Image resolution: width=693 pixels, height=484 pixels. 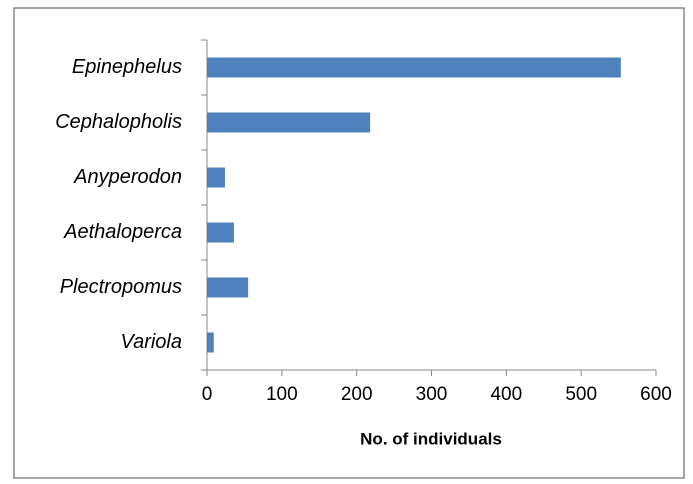 What do you see at coordinates (357, 394) in the screenshot?
I see `x-tick-label: 200` at bounding box center [357, 394].